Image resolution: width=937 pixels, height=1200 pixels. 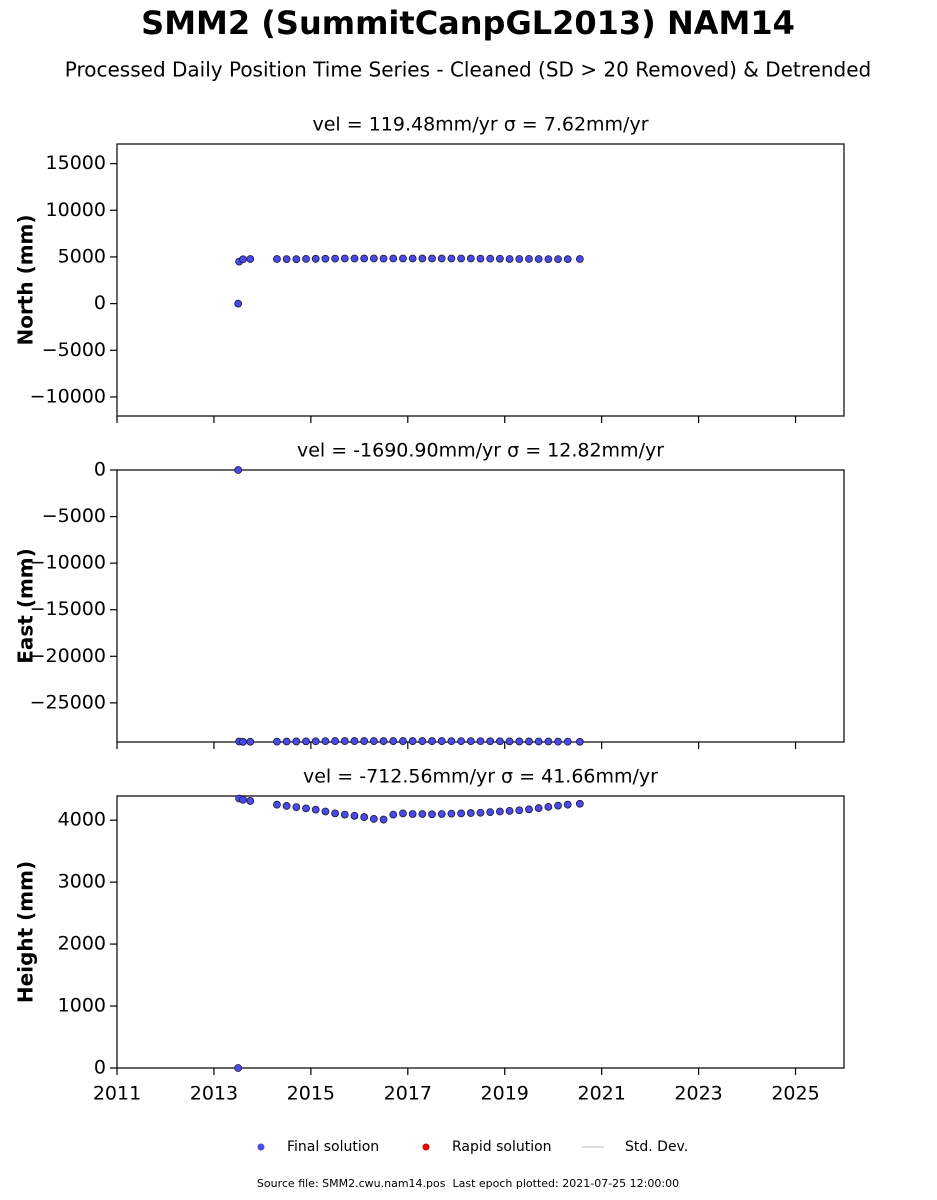 I want to click on y-tick-label: −20000, so click(x=68, y=656).